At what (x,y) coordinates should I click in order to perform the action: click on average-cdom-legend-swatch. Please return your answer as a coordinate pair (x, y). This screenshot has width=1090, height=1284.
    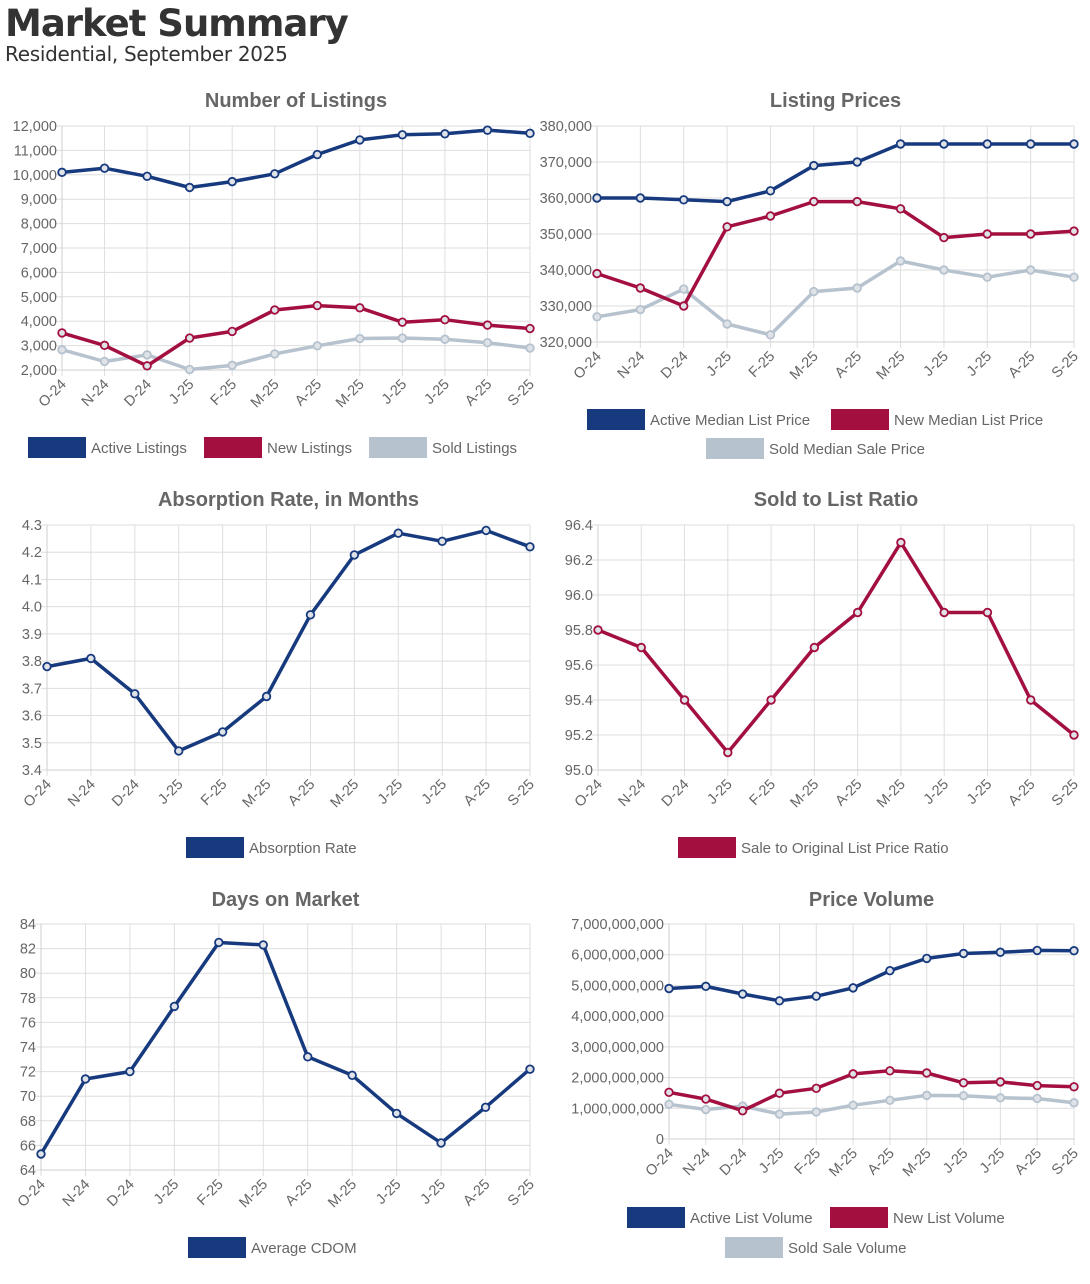
    Looking at the image, I should click on (217, 1247).